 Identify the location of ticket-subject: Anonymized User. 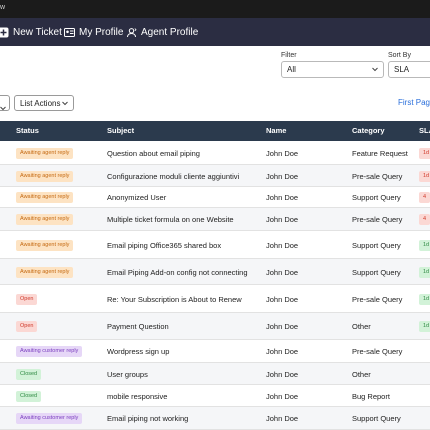
(137, 197).